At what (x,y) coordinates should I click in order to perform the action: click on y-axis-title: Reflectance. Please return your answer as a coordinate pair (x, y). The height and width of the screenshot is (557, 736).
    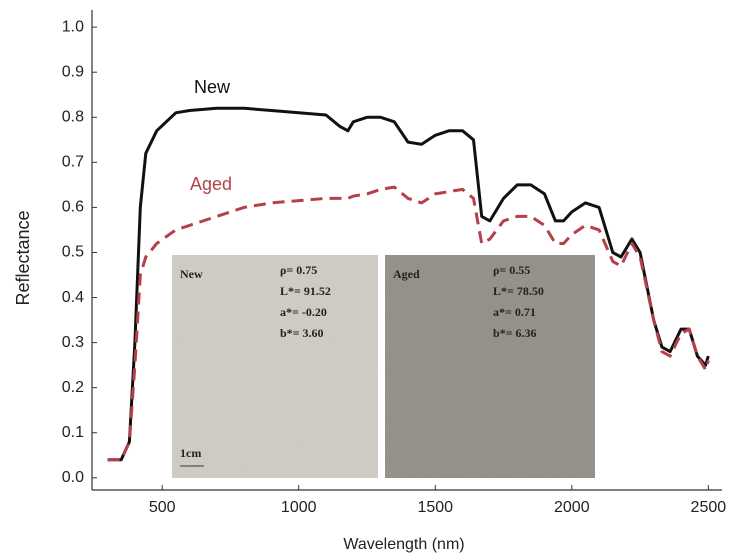
    Looking at the image, I should click on (23, 257).